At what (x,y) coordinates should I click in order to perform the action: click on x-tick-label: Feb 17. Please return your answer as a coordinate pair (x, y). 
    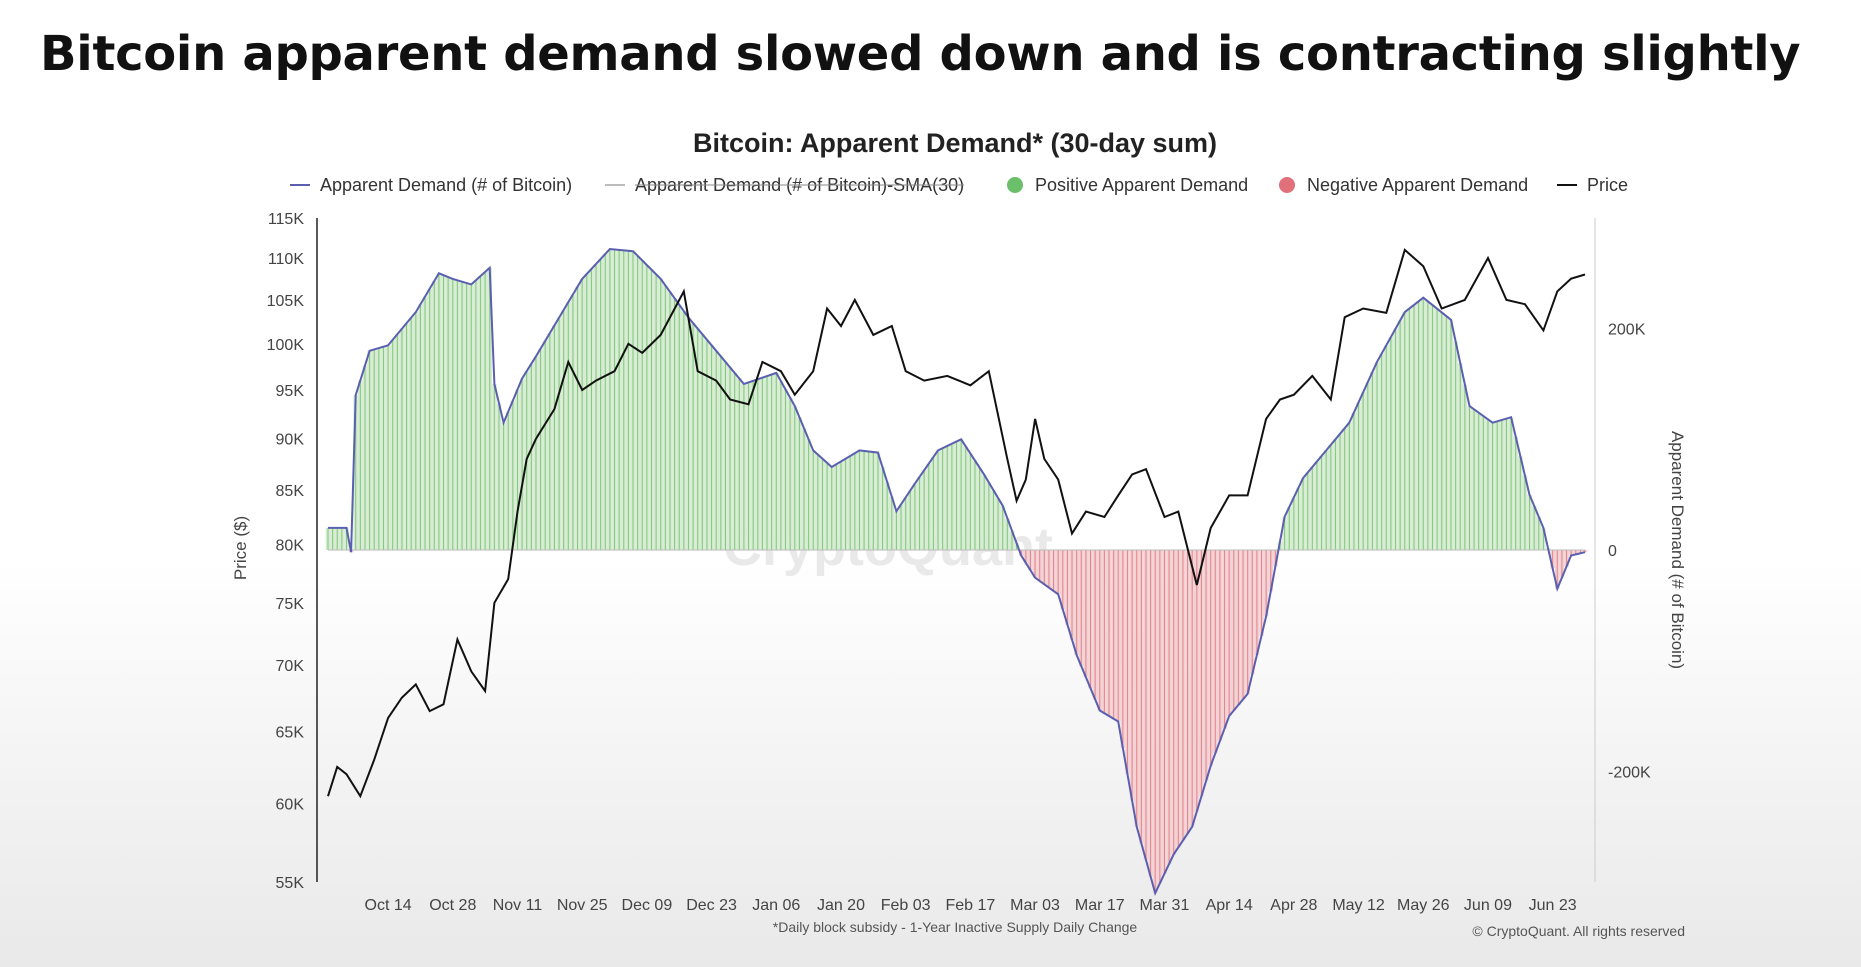
    Looking at the image, I should click on (970, 905).